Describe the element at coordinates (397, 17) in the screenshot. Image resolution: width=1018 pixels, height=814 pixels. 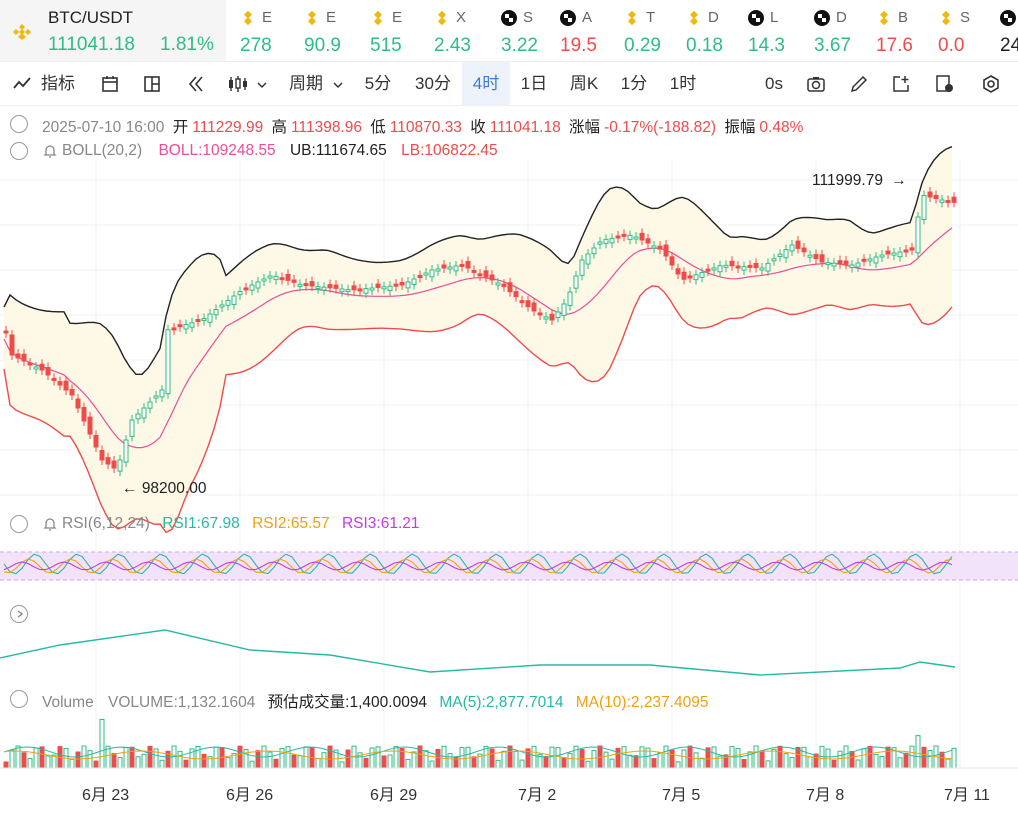
I see `ticker-item-name: E` at that location.